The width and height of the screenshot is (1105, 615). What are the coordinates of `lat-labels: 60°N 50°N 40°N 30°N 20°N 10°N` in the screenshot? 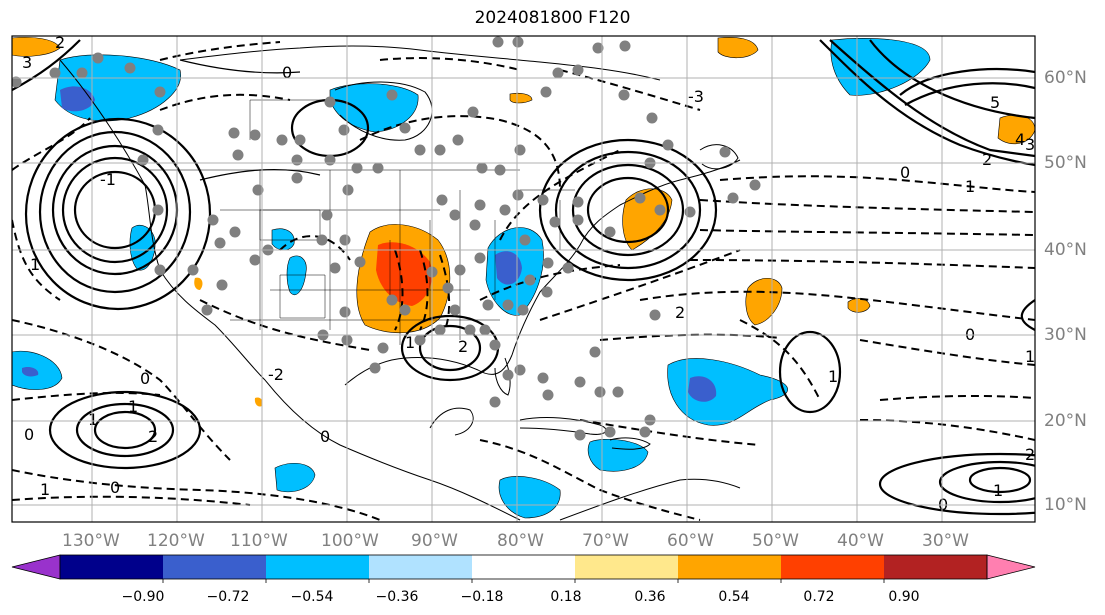 It's located at (1065, 291).